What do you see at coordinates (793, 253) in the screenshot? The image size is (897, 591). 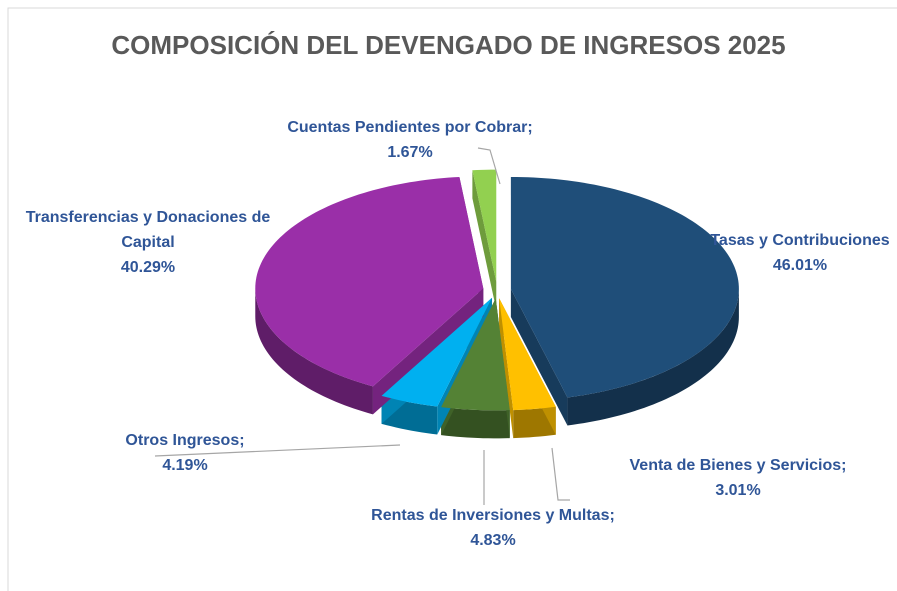 I see `data-label: Tasas y Contribuciones 46.01%` at bounding box center [793, 253].